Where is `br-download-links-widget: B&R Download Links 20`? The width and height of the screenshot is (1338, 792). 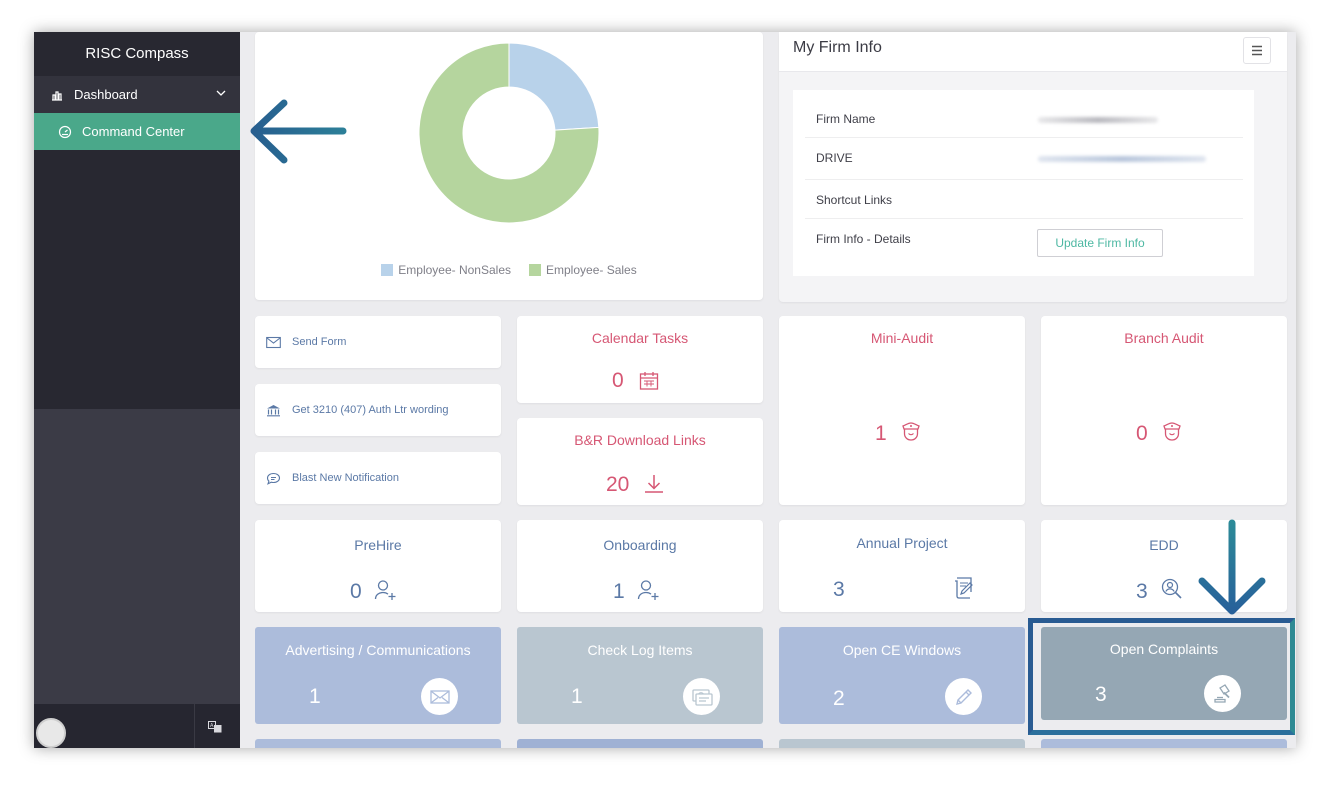
br-download-links-widget: B&R Download Links 20 is located at coordinates (640, 461).